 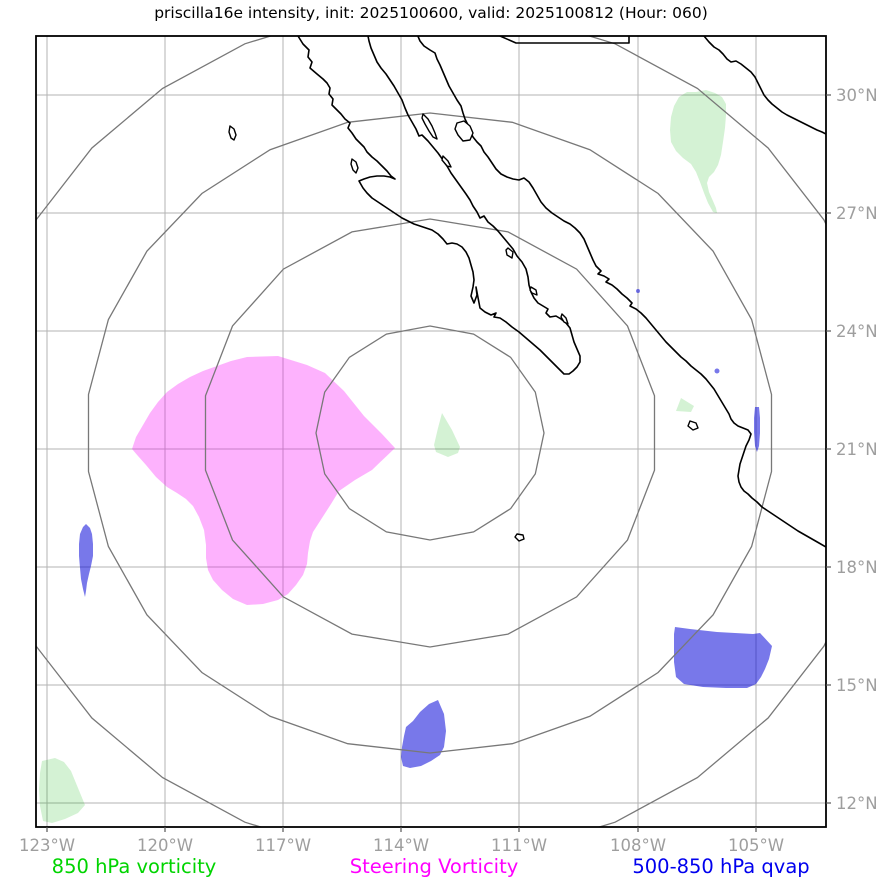 What do you see at coordinates (533, 291) in the screenshot?
I see `isla-espiritu-santo` at bounding box center [533, 291].